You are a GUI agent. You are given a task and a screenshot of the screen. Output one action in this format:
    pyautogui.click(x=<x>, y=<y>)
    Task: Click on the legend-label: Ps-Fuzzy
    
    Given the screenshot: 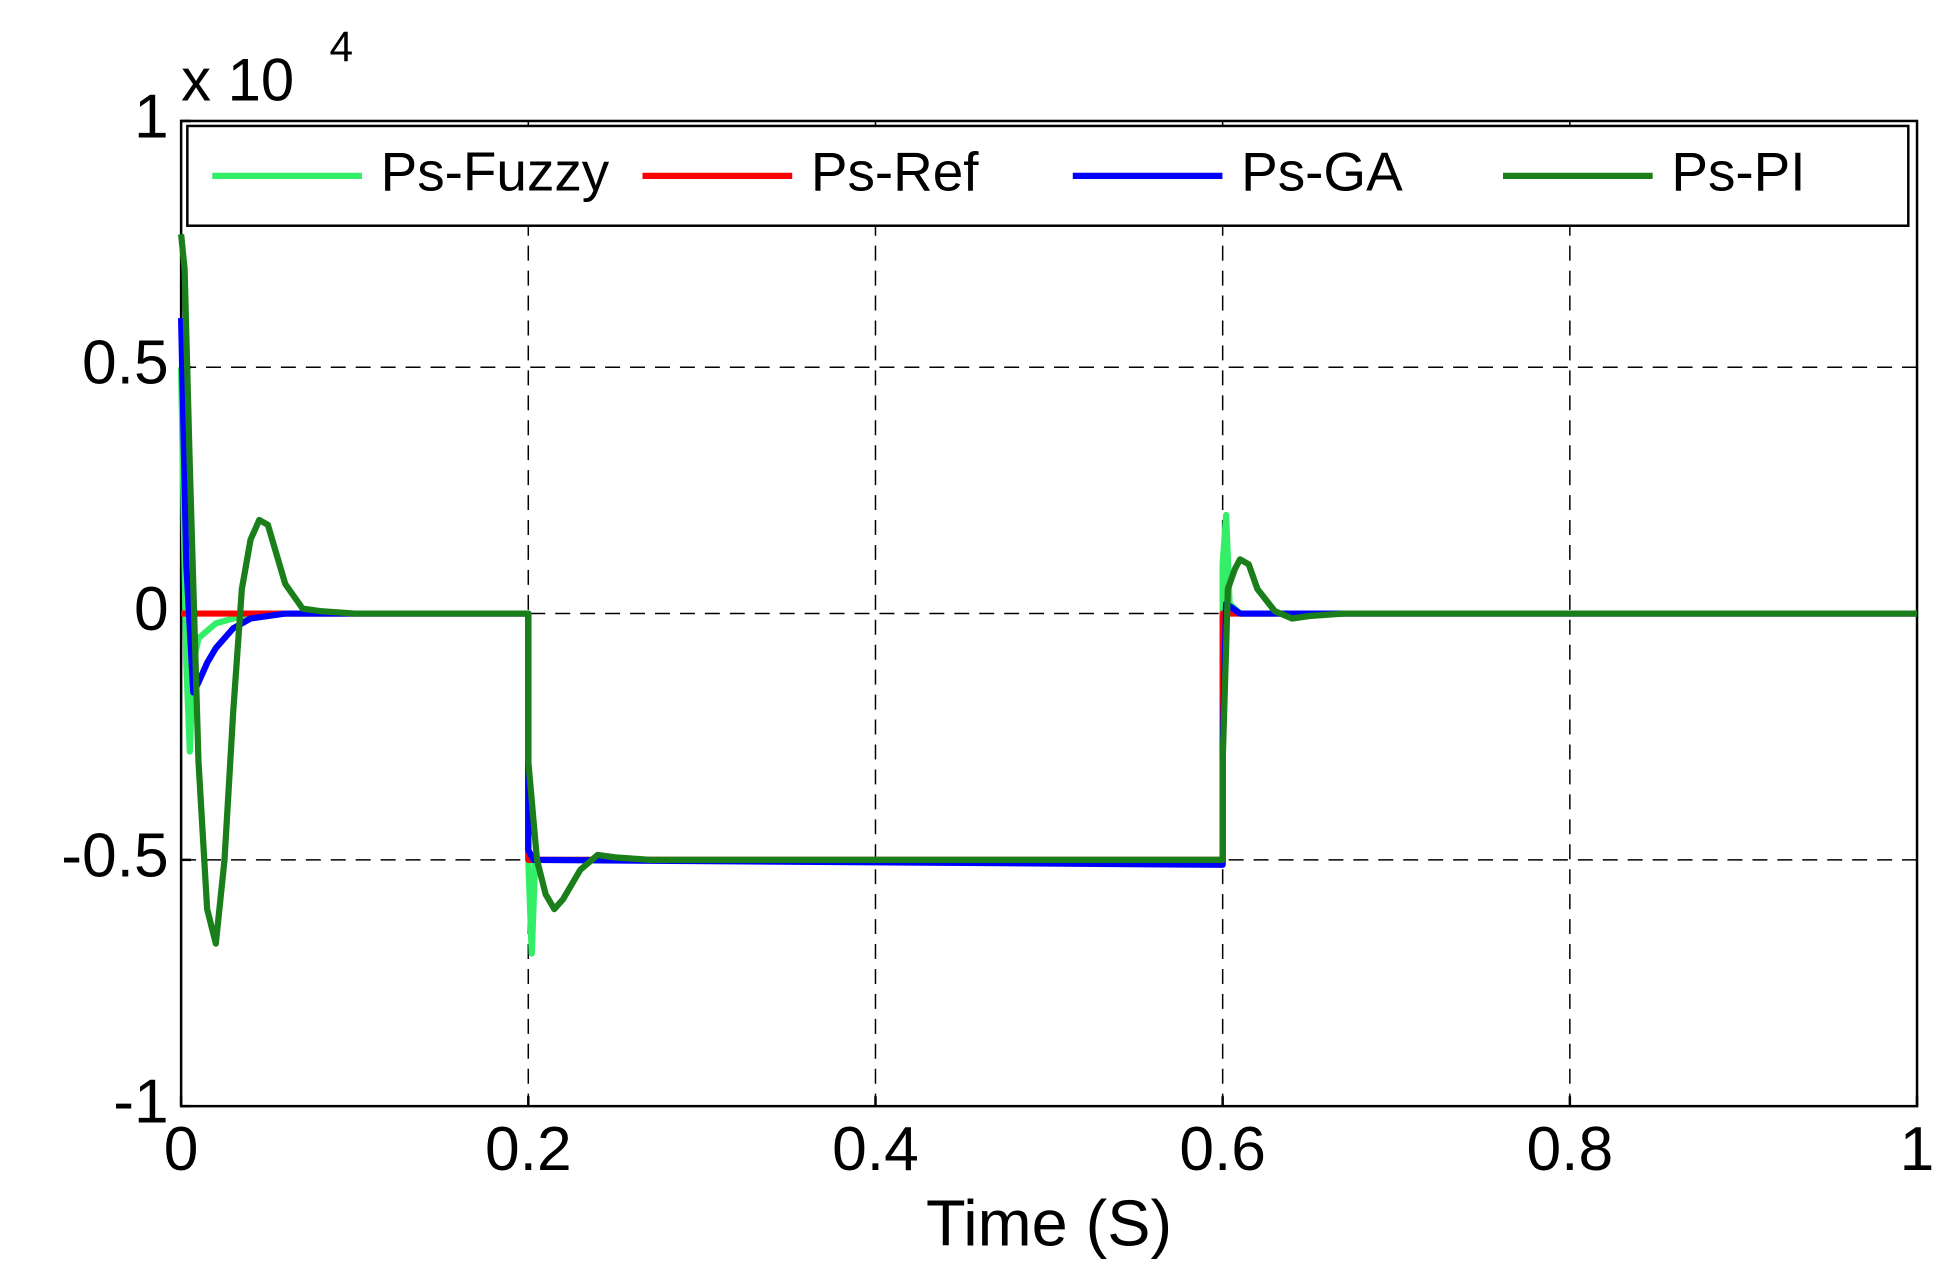 What is the action you would take?
    pyautogui.click(x=495, y=171)
    